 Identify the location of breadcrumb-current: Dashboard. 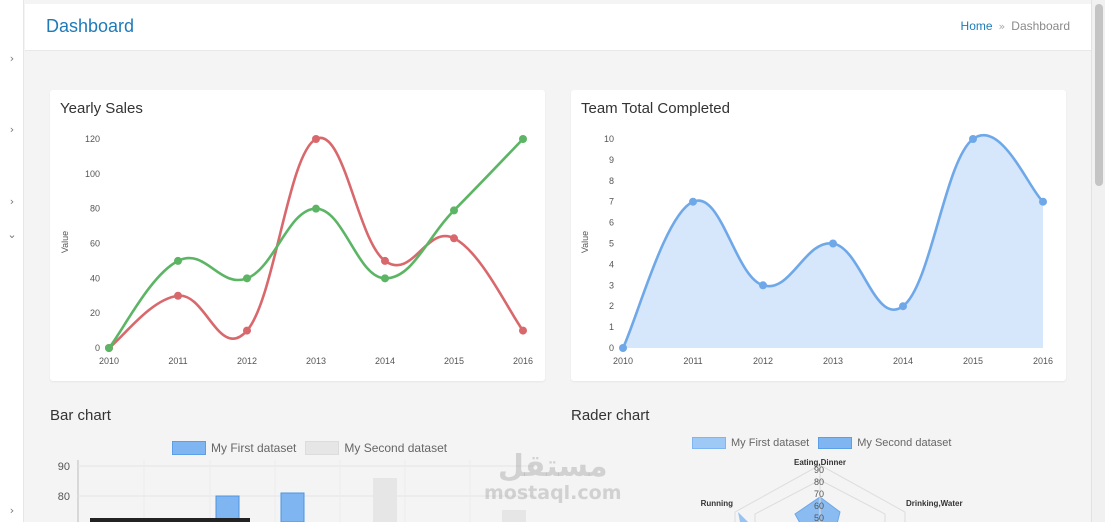
(1040, 26).